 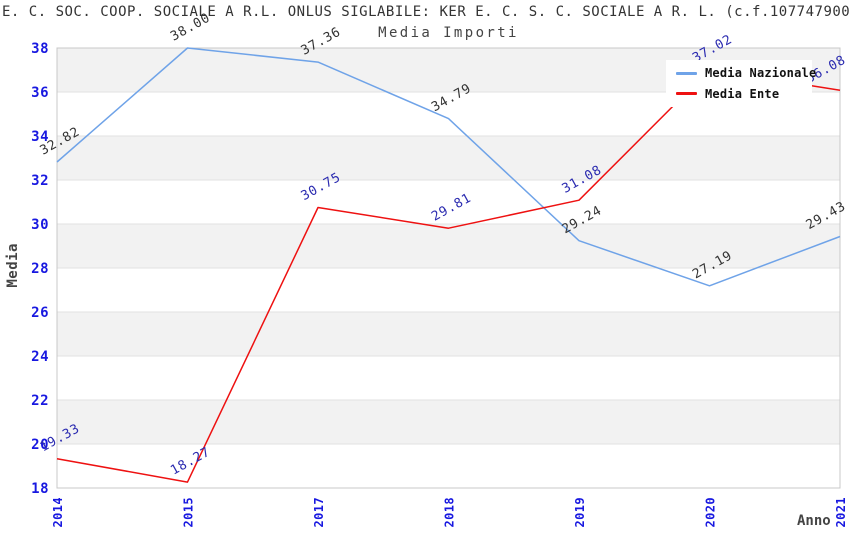 What do you see at coordinates (40, 225) in the screenshot?
I see `y-tick-label: 30` at bounding box center [40, 225].